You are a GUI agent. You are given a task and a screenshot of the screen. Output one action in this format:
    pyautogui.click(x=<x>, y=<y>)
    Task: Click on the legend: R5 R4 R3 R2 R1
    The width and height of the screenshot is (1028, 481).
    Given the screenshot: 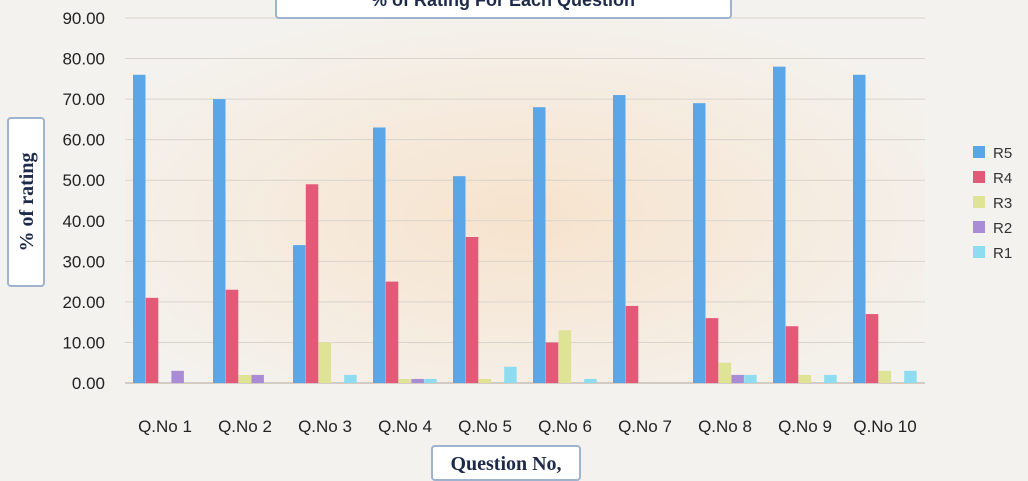 What is the action you would take?
    pyautogui.click(x=992, y=203)
    